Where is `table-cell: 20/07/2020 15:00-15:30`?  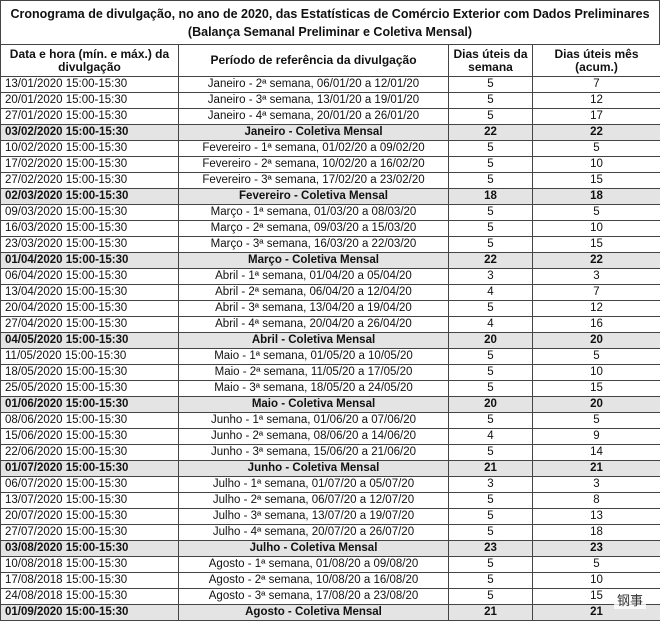 table-cell: 20/07/2020 15:00-15:30 is located at coordinates (89, 516).